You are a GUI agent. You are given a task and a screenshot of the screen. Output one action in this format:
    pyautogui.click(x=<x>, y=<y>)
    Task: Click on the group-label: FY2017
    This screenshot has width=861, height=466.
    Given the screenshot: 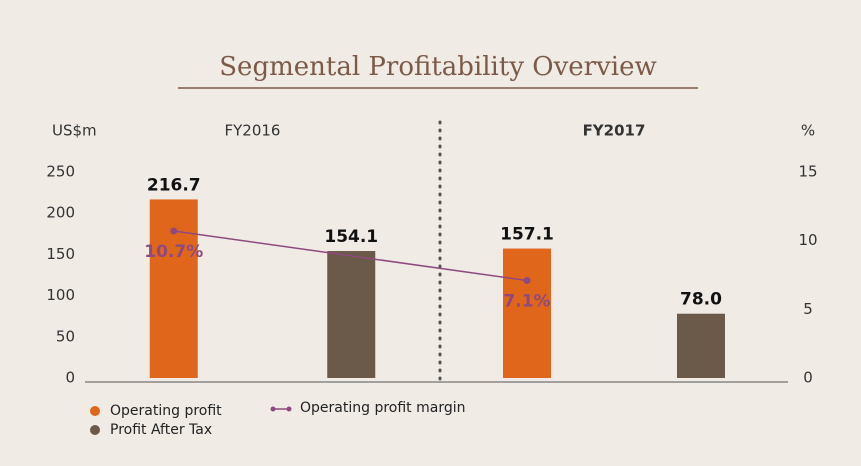 What is the action you would take?
    pyautogui.click(x=614, y=131)
    